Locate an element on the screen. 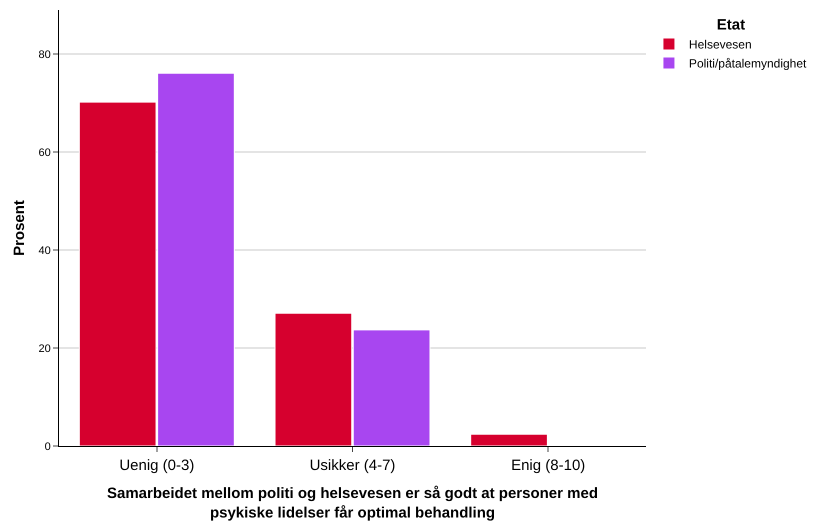 The image size is (823, 525). x-axis-title: Samarbeidet mellom politi og helsevesen er så godt at personer med psykiske lidelser får optimal behandling is located at coordinates (352, 503).